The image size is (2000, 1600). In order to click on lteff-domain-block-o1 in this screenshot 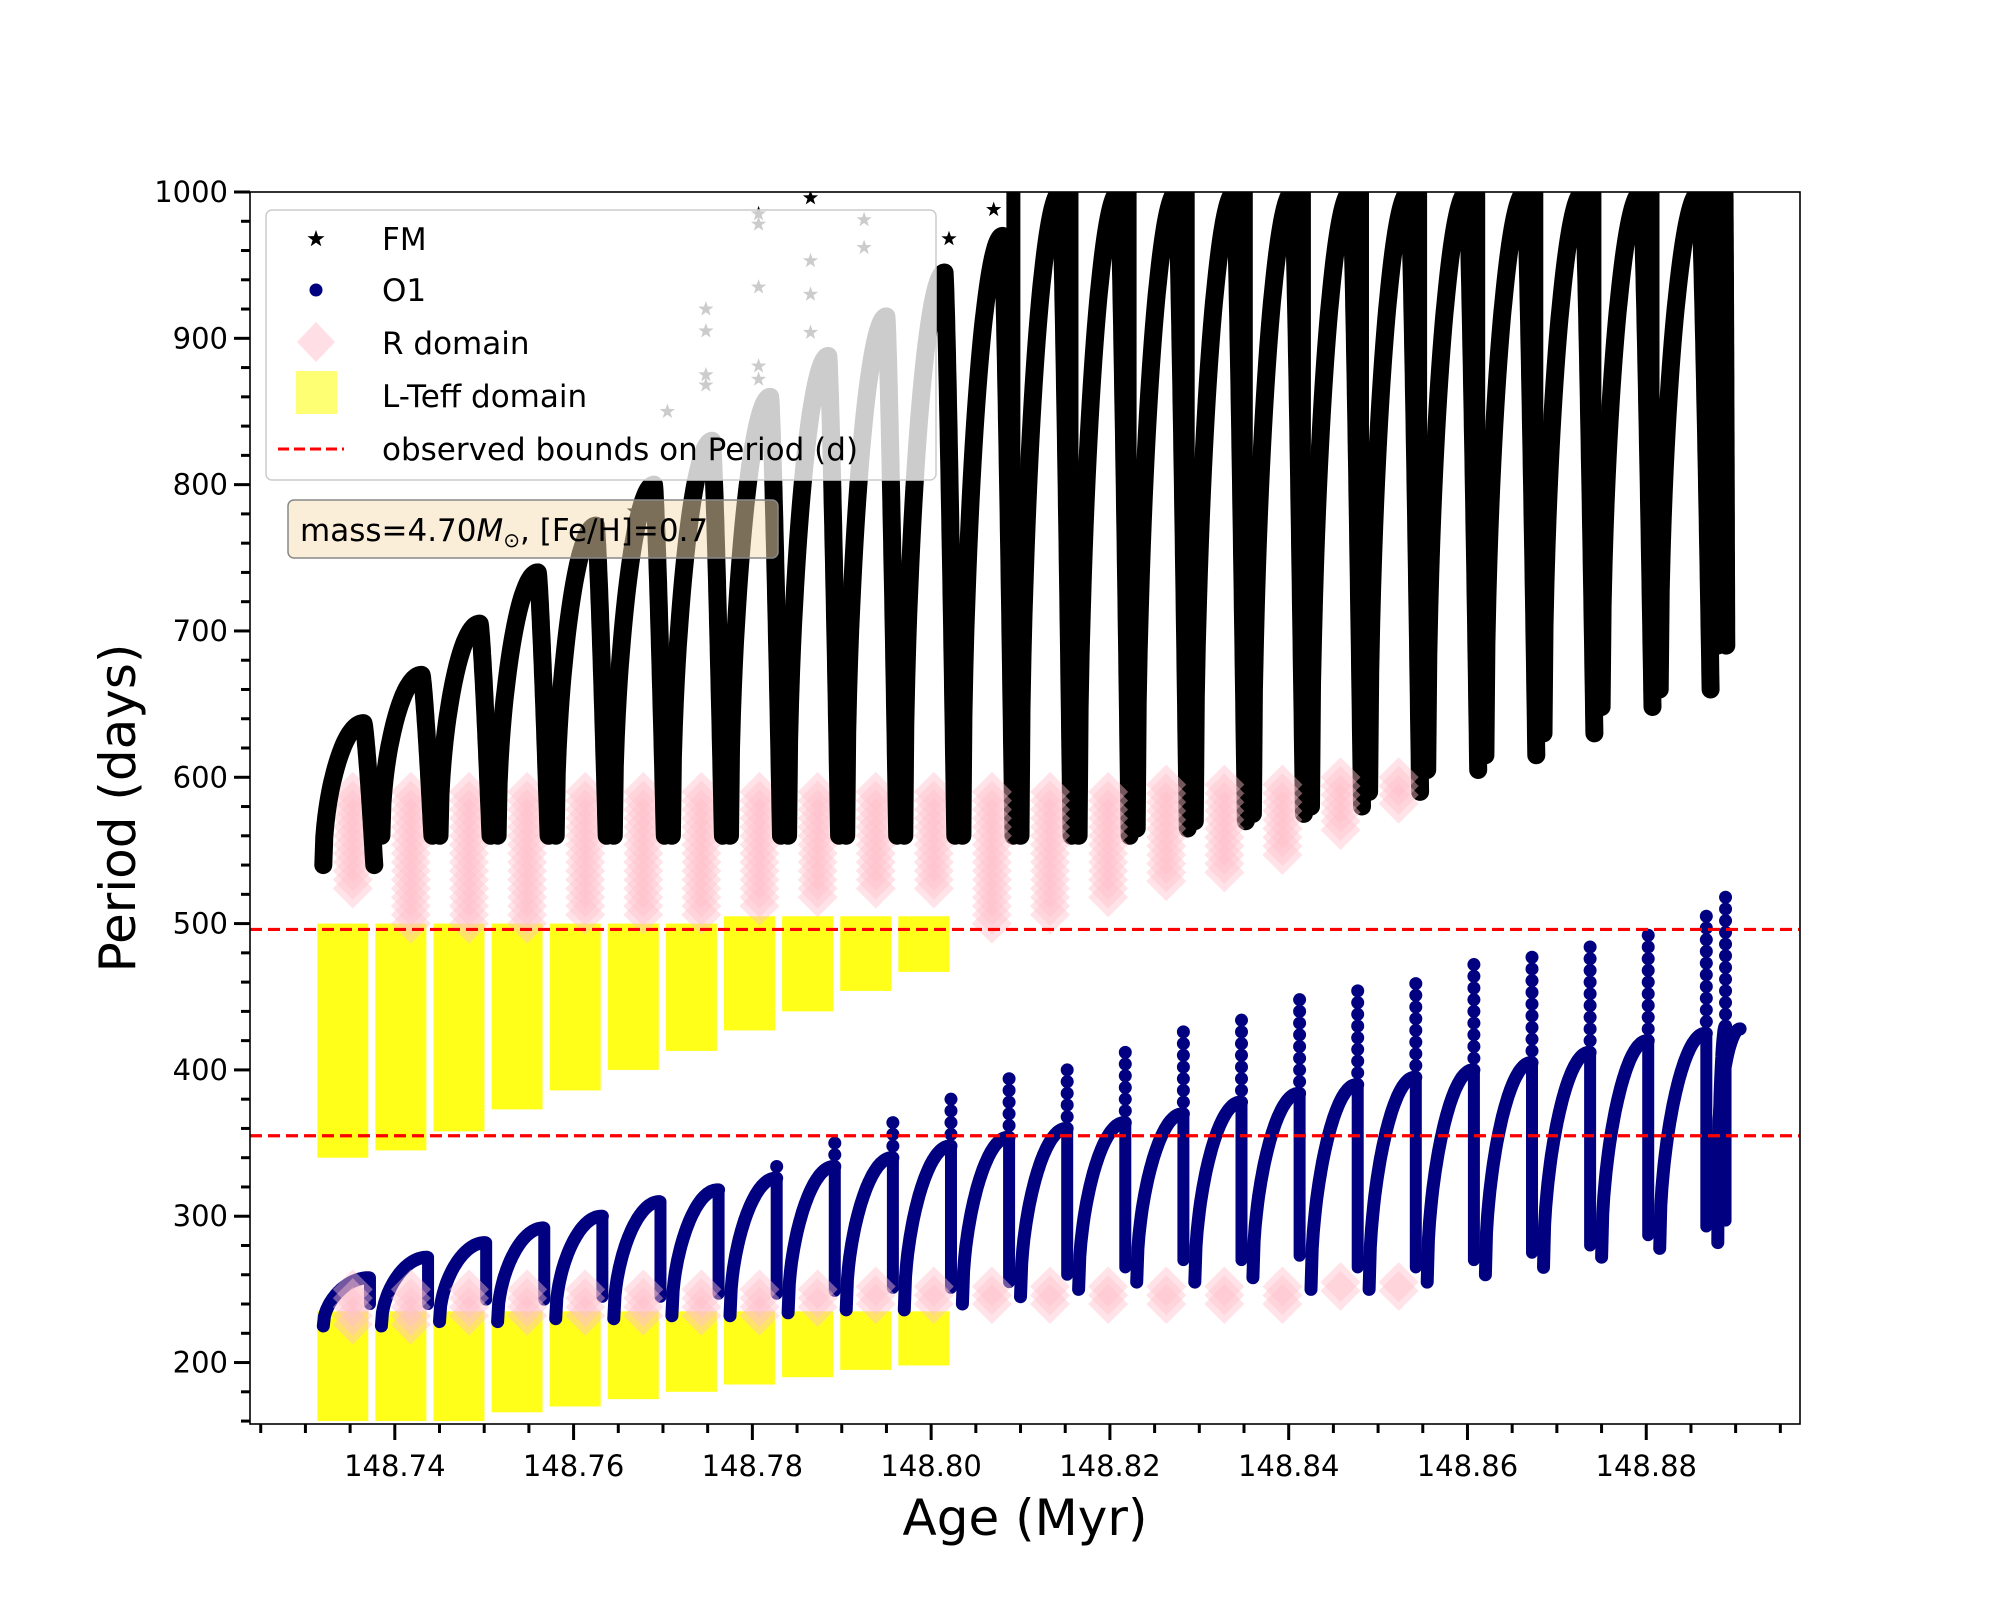, I will do `click(517, 1362)`.